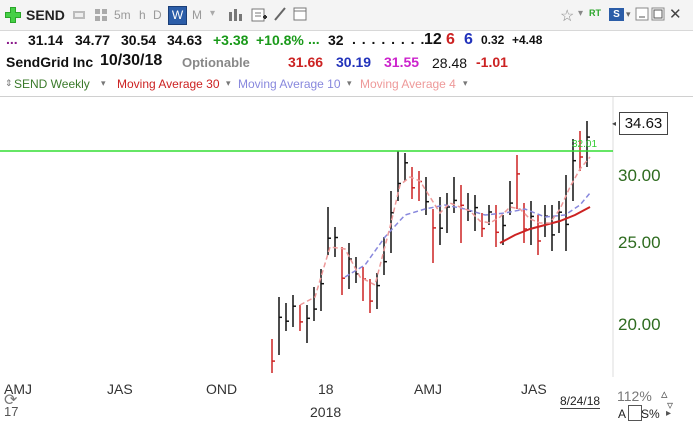 Image resolution: width=693 pixels, height=425 pixels. I want to click on indicator-add-icon, so click(259, 17).